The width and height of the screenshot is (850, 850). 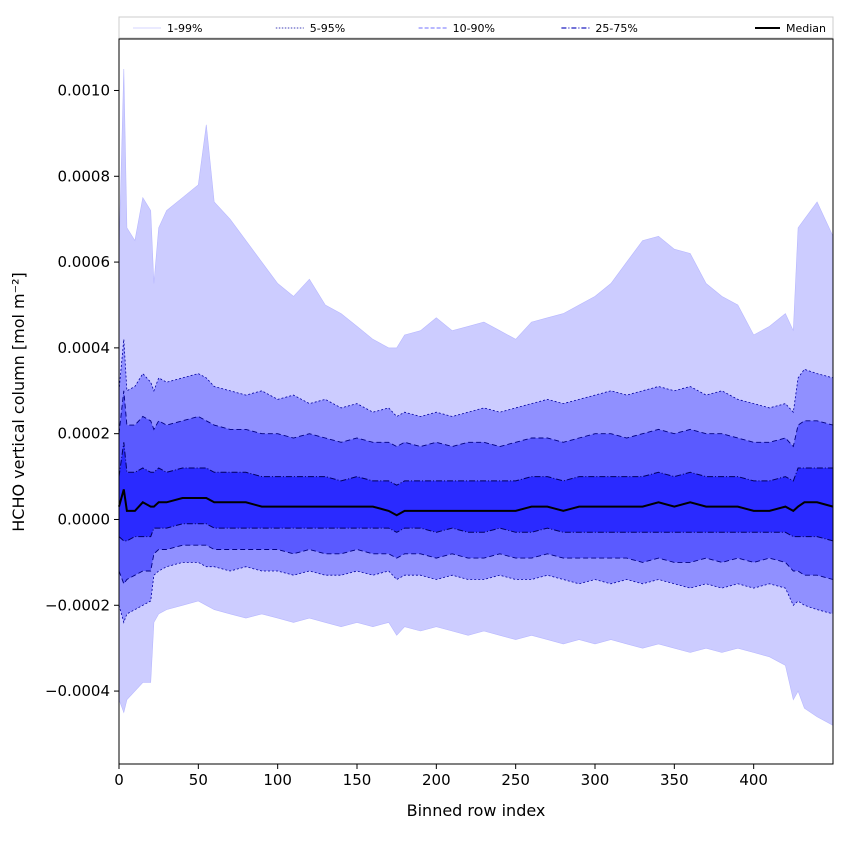 What do you see at coordinates (616, 28) in the screenshot?
I see `legend-label-25-75%: 25-75%` at bounding box center [616, 28].